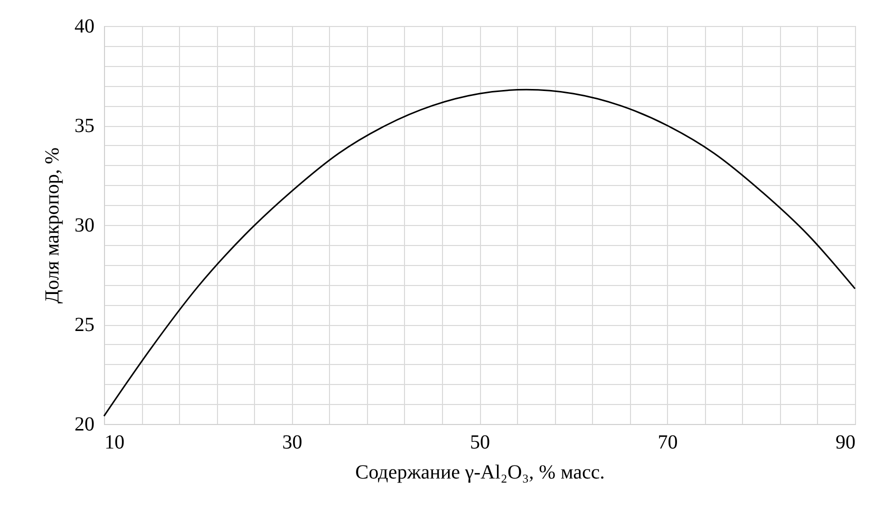 The width and height of the screenshot is (872, 517). I want to click on x-tick-label: 30, so click(292, 443).